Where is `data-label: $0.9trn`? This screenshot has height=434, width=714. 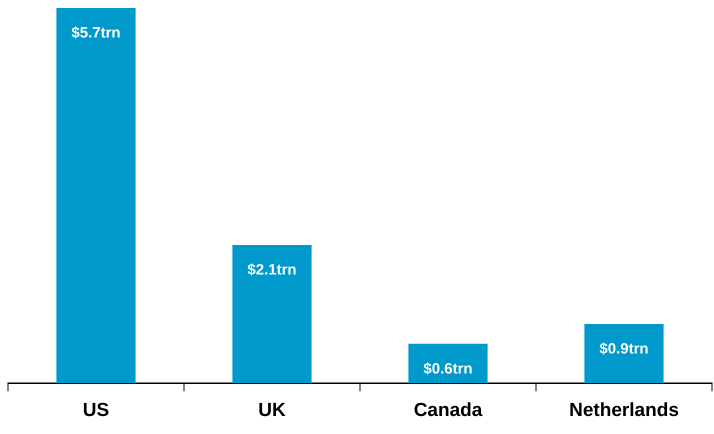
data-label: $0.9trn is located at coordinates (624, 349).